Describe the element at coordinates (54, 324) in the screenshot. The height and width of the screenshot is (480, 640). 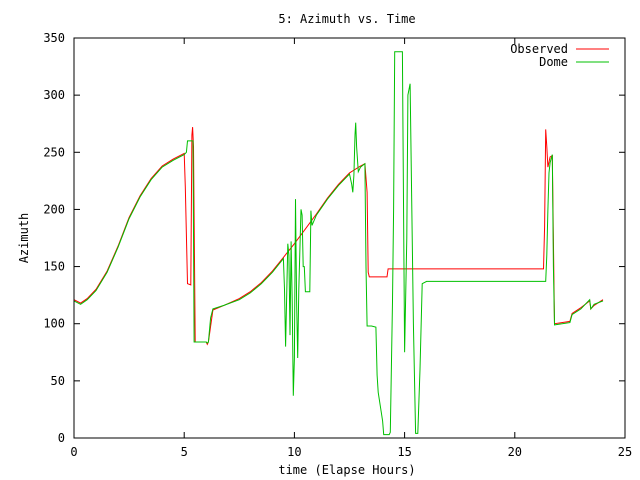
I see `y-tick-label: 100` at that location.